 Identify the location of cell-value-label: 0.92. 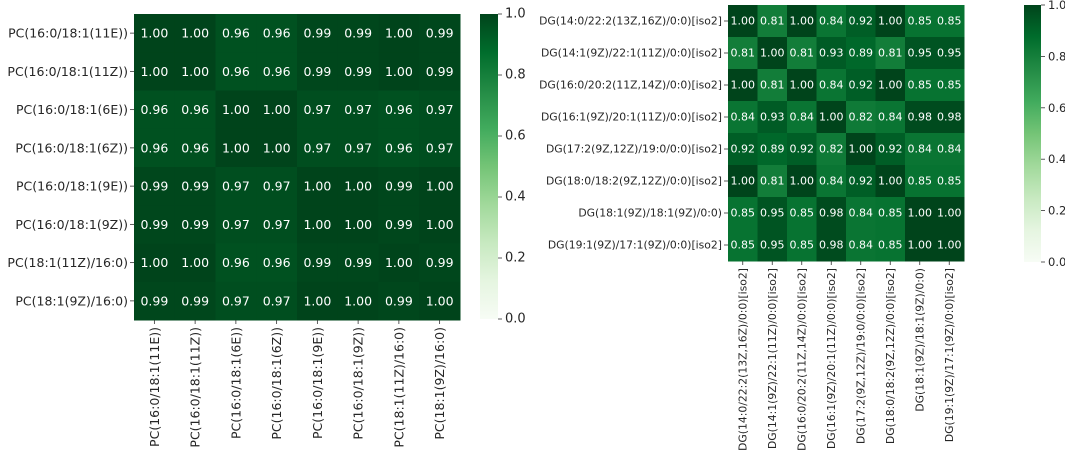
(802, 149).